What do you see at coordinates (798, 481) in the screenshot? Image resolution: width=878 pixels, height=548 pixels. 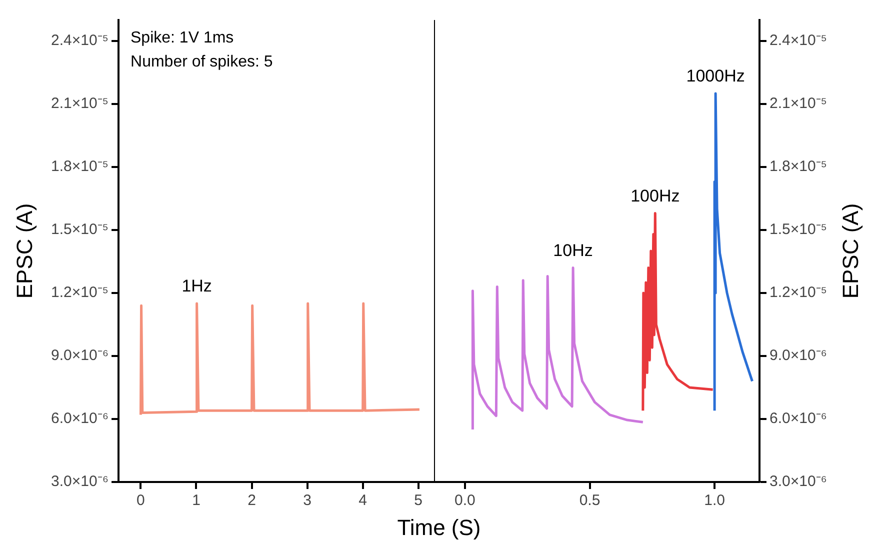 I see `y2-tick-label: 3.0×10⁻⁶` at bounding box center [798, 481].